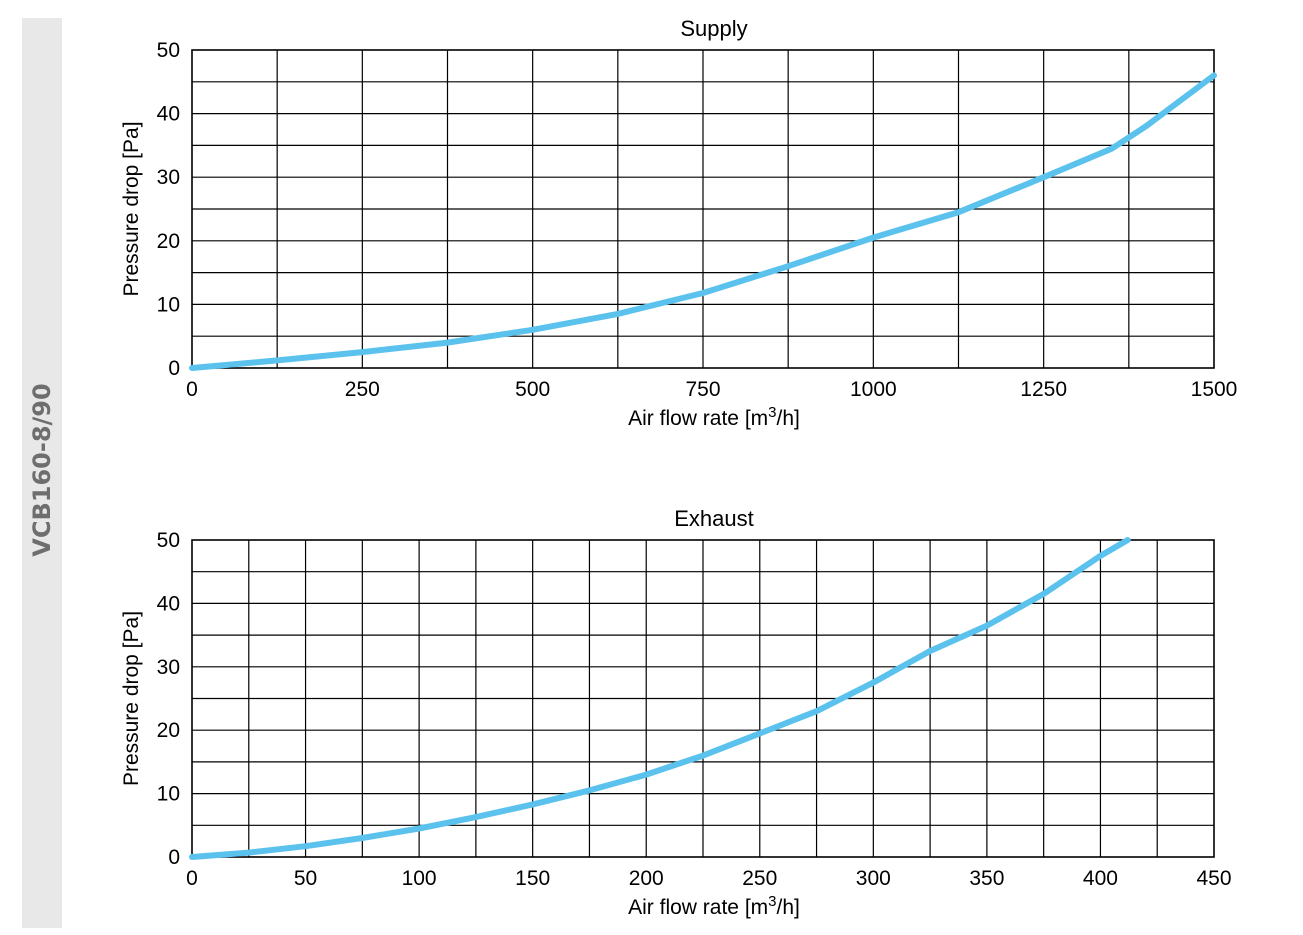 The height and width of the screenshot is (935, 1303). What do you see at coordinates (714, 417) in the screenshot?
I see `chart1-x-axis-label: Air flow rate [m3/h]` at bounding box center [714, 417].